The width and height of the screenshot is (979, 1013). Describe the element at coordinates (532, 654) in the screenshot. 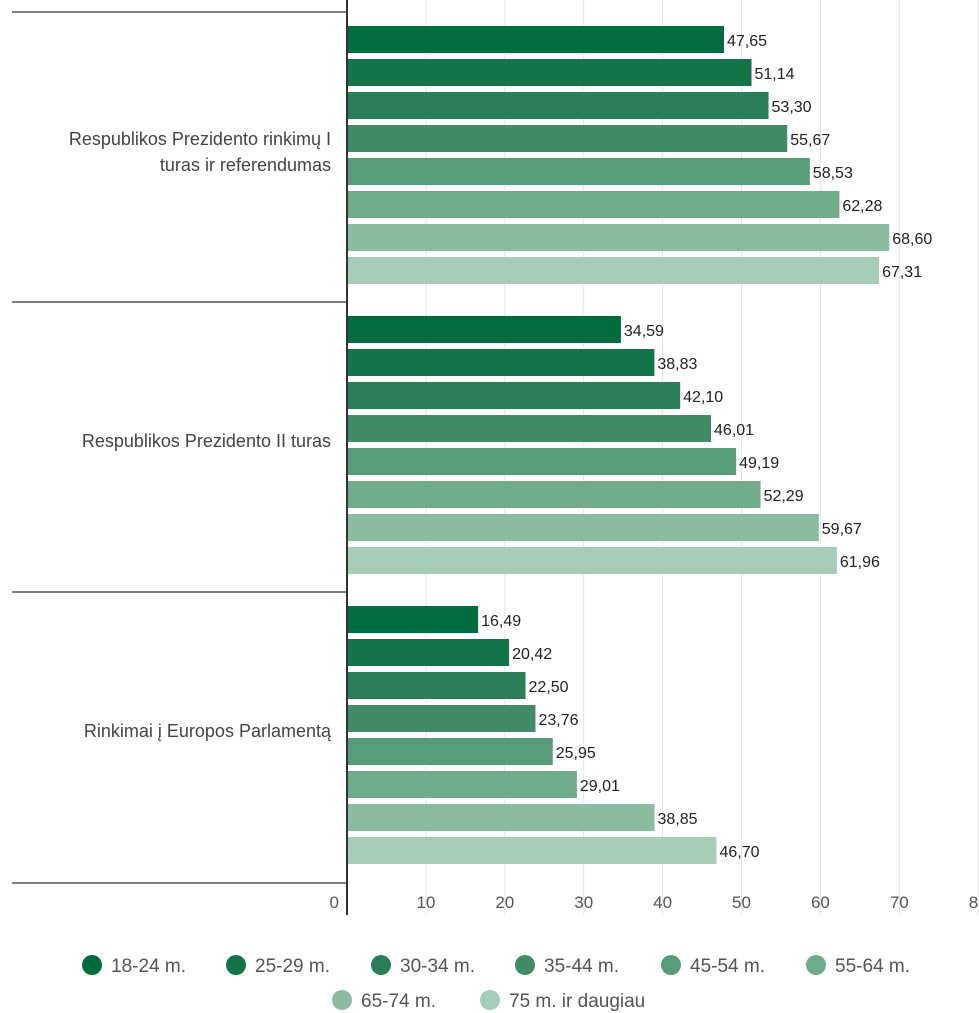

I see `data-label: 20,42` at that location.